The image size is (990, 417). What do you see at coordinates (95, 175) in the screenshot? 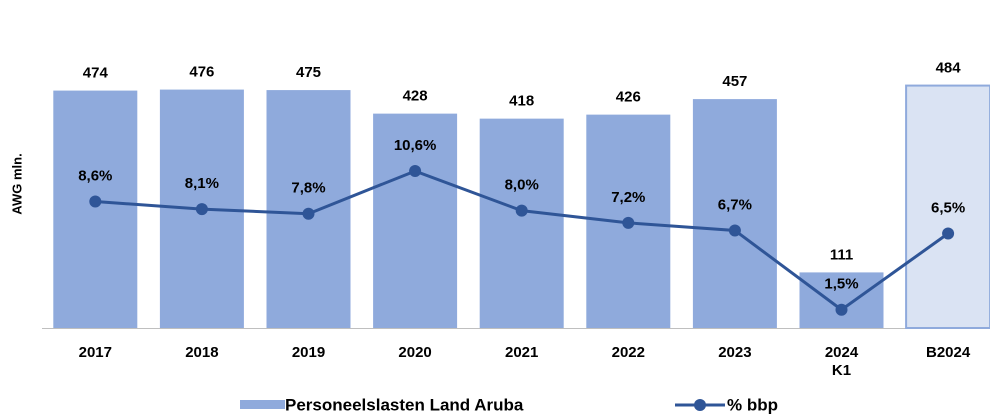
I see `line-value-label: 8,6%` at bounding box center [95, 175].